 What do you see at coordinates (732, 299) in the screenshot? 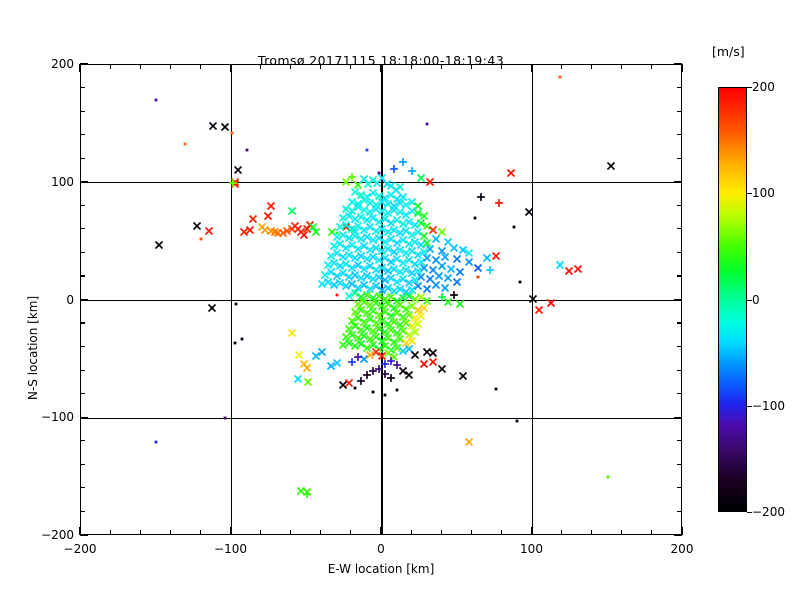
I see `colorbar` at bounding box center [732, 299].